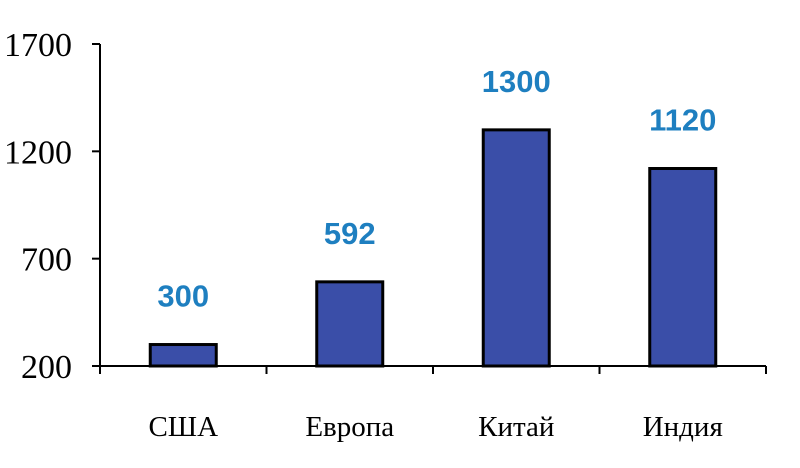 The image size is (800, 468). Describe the element at coordinates (38, 152) in the screenshot. I see `y-tick-label: 1200` at that location.